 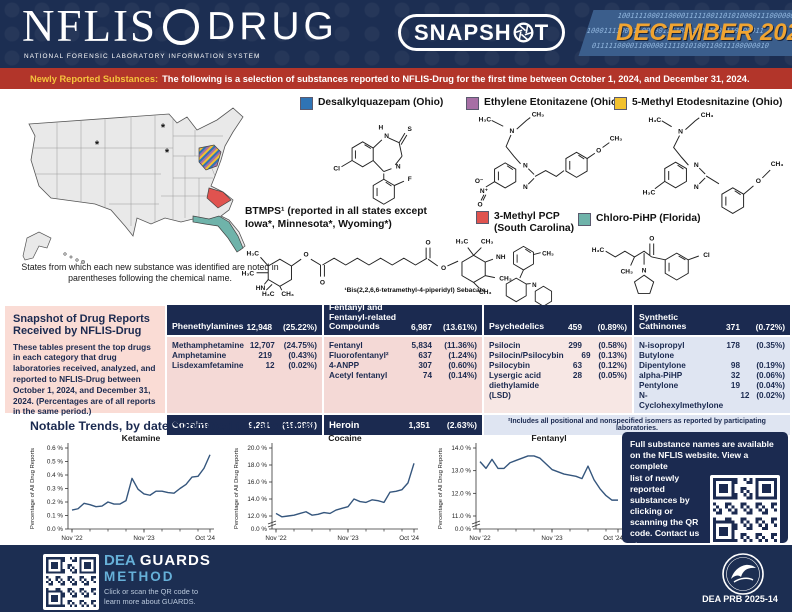 What do you see at coordinates (37, 246) in the screenshot?
I see `alaska-shape` at bounding box center [37, 246].